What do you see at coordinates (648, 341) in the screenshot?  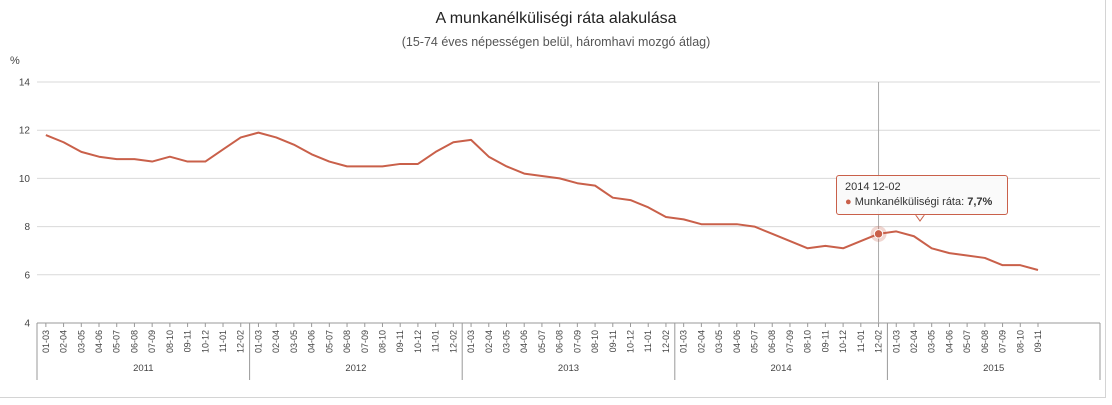 I see `x-tick-label: 11-01` at bounding box center [648, 341].